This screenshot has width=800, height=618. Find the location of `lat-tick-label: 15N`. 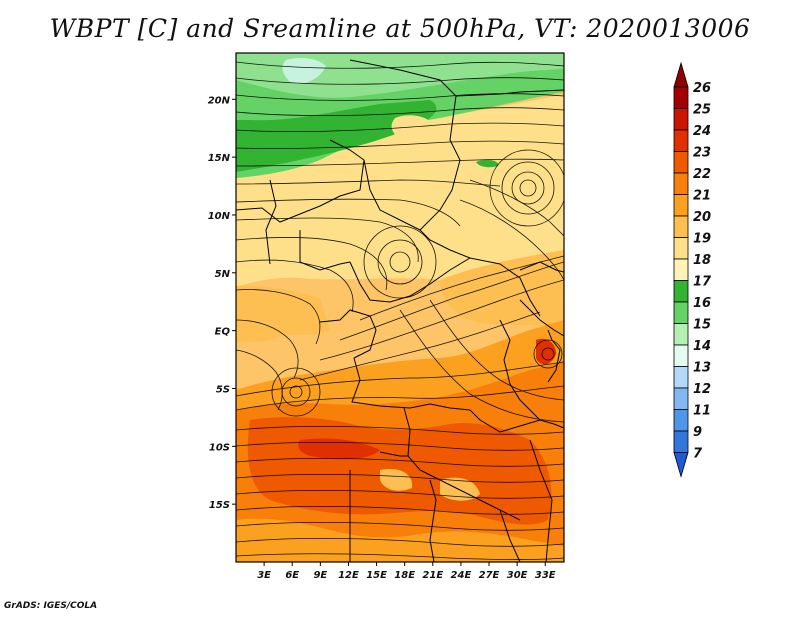

lat-tick-label: 15N is located at coordinates (219, 158).